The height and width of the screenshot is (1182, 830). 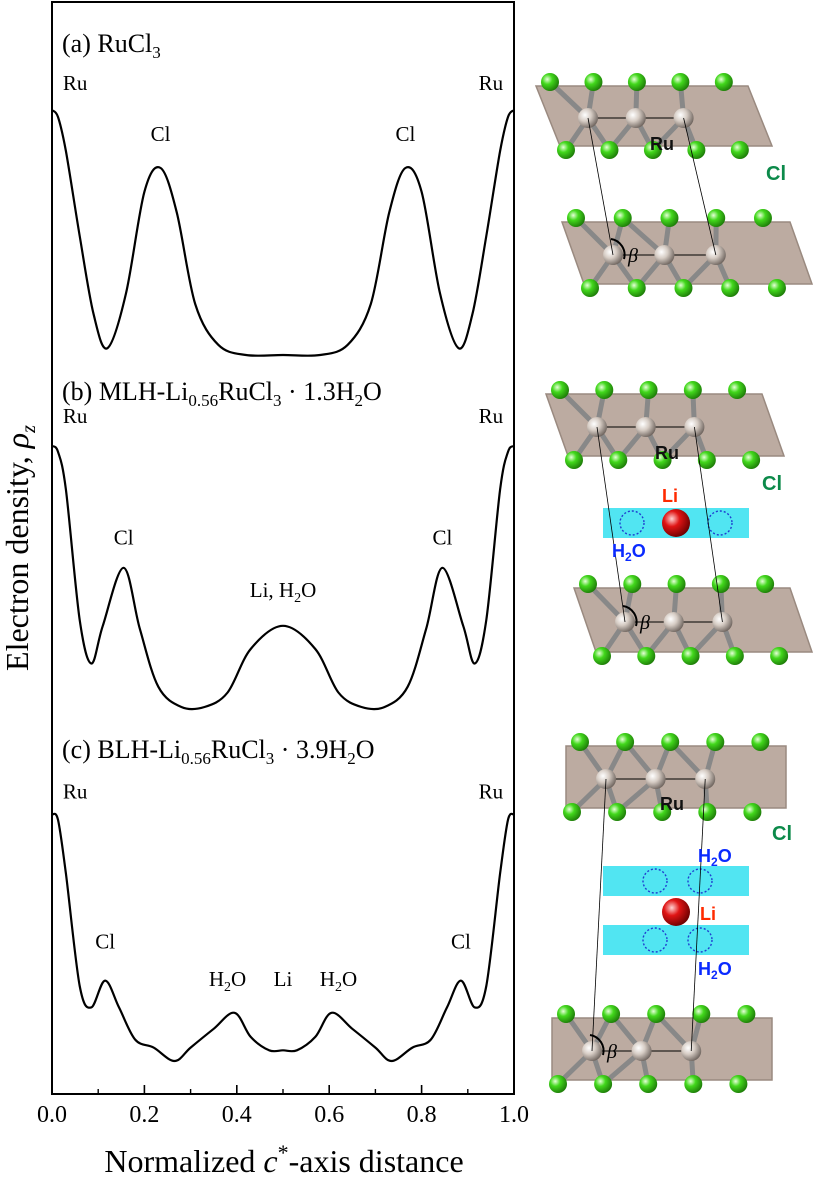 What do you see at coordinates (676, 881) in the screenshot?
I see `water-layer` at bounding box center [676, 881].